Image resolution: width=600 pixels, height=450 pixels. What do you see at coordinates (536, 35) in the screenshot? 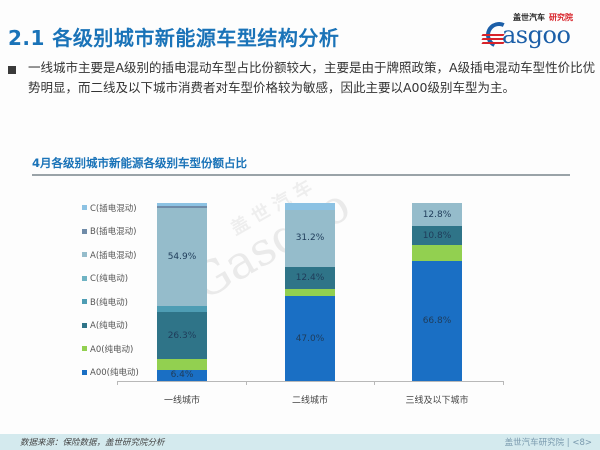
I see `logo-en: asgoo` at bounding box center [536, 35].